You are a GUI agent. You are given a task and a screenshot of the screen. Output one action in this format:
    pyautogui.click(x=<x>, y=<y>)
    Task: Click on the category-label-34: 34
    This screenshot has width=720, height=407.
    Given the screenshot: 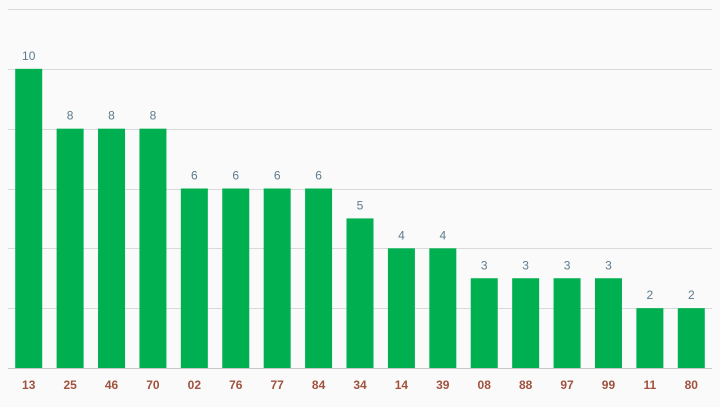 What is the action you would take?
    pyautogui.click(x=360, y=385)
    